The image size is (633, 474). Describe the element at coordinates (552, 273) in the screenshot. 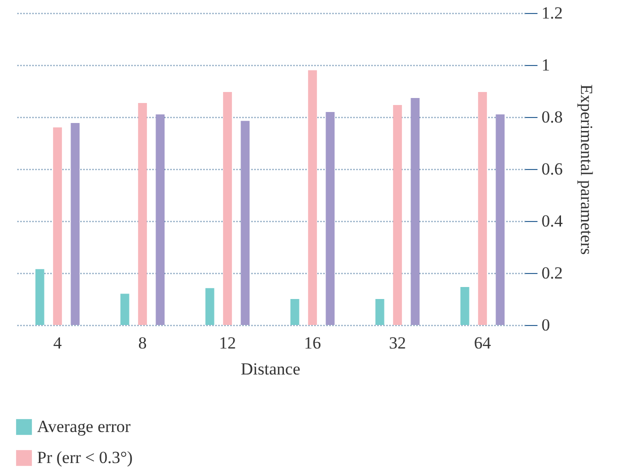

I see `y-tick-label: 0.2` at that location.